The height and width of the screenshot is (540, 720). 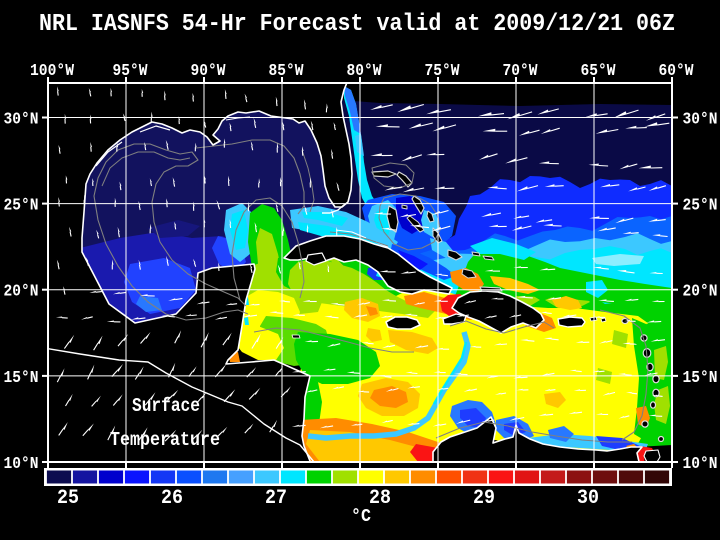 What do you see at coordinates (131, 71) in the screenshot?
I see `svg-text: 95°W` at bounding box center [131, 71].